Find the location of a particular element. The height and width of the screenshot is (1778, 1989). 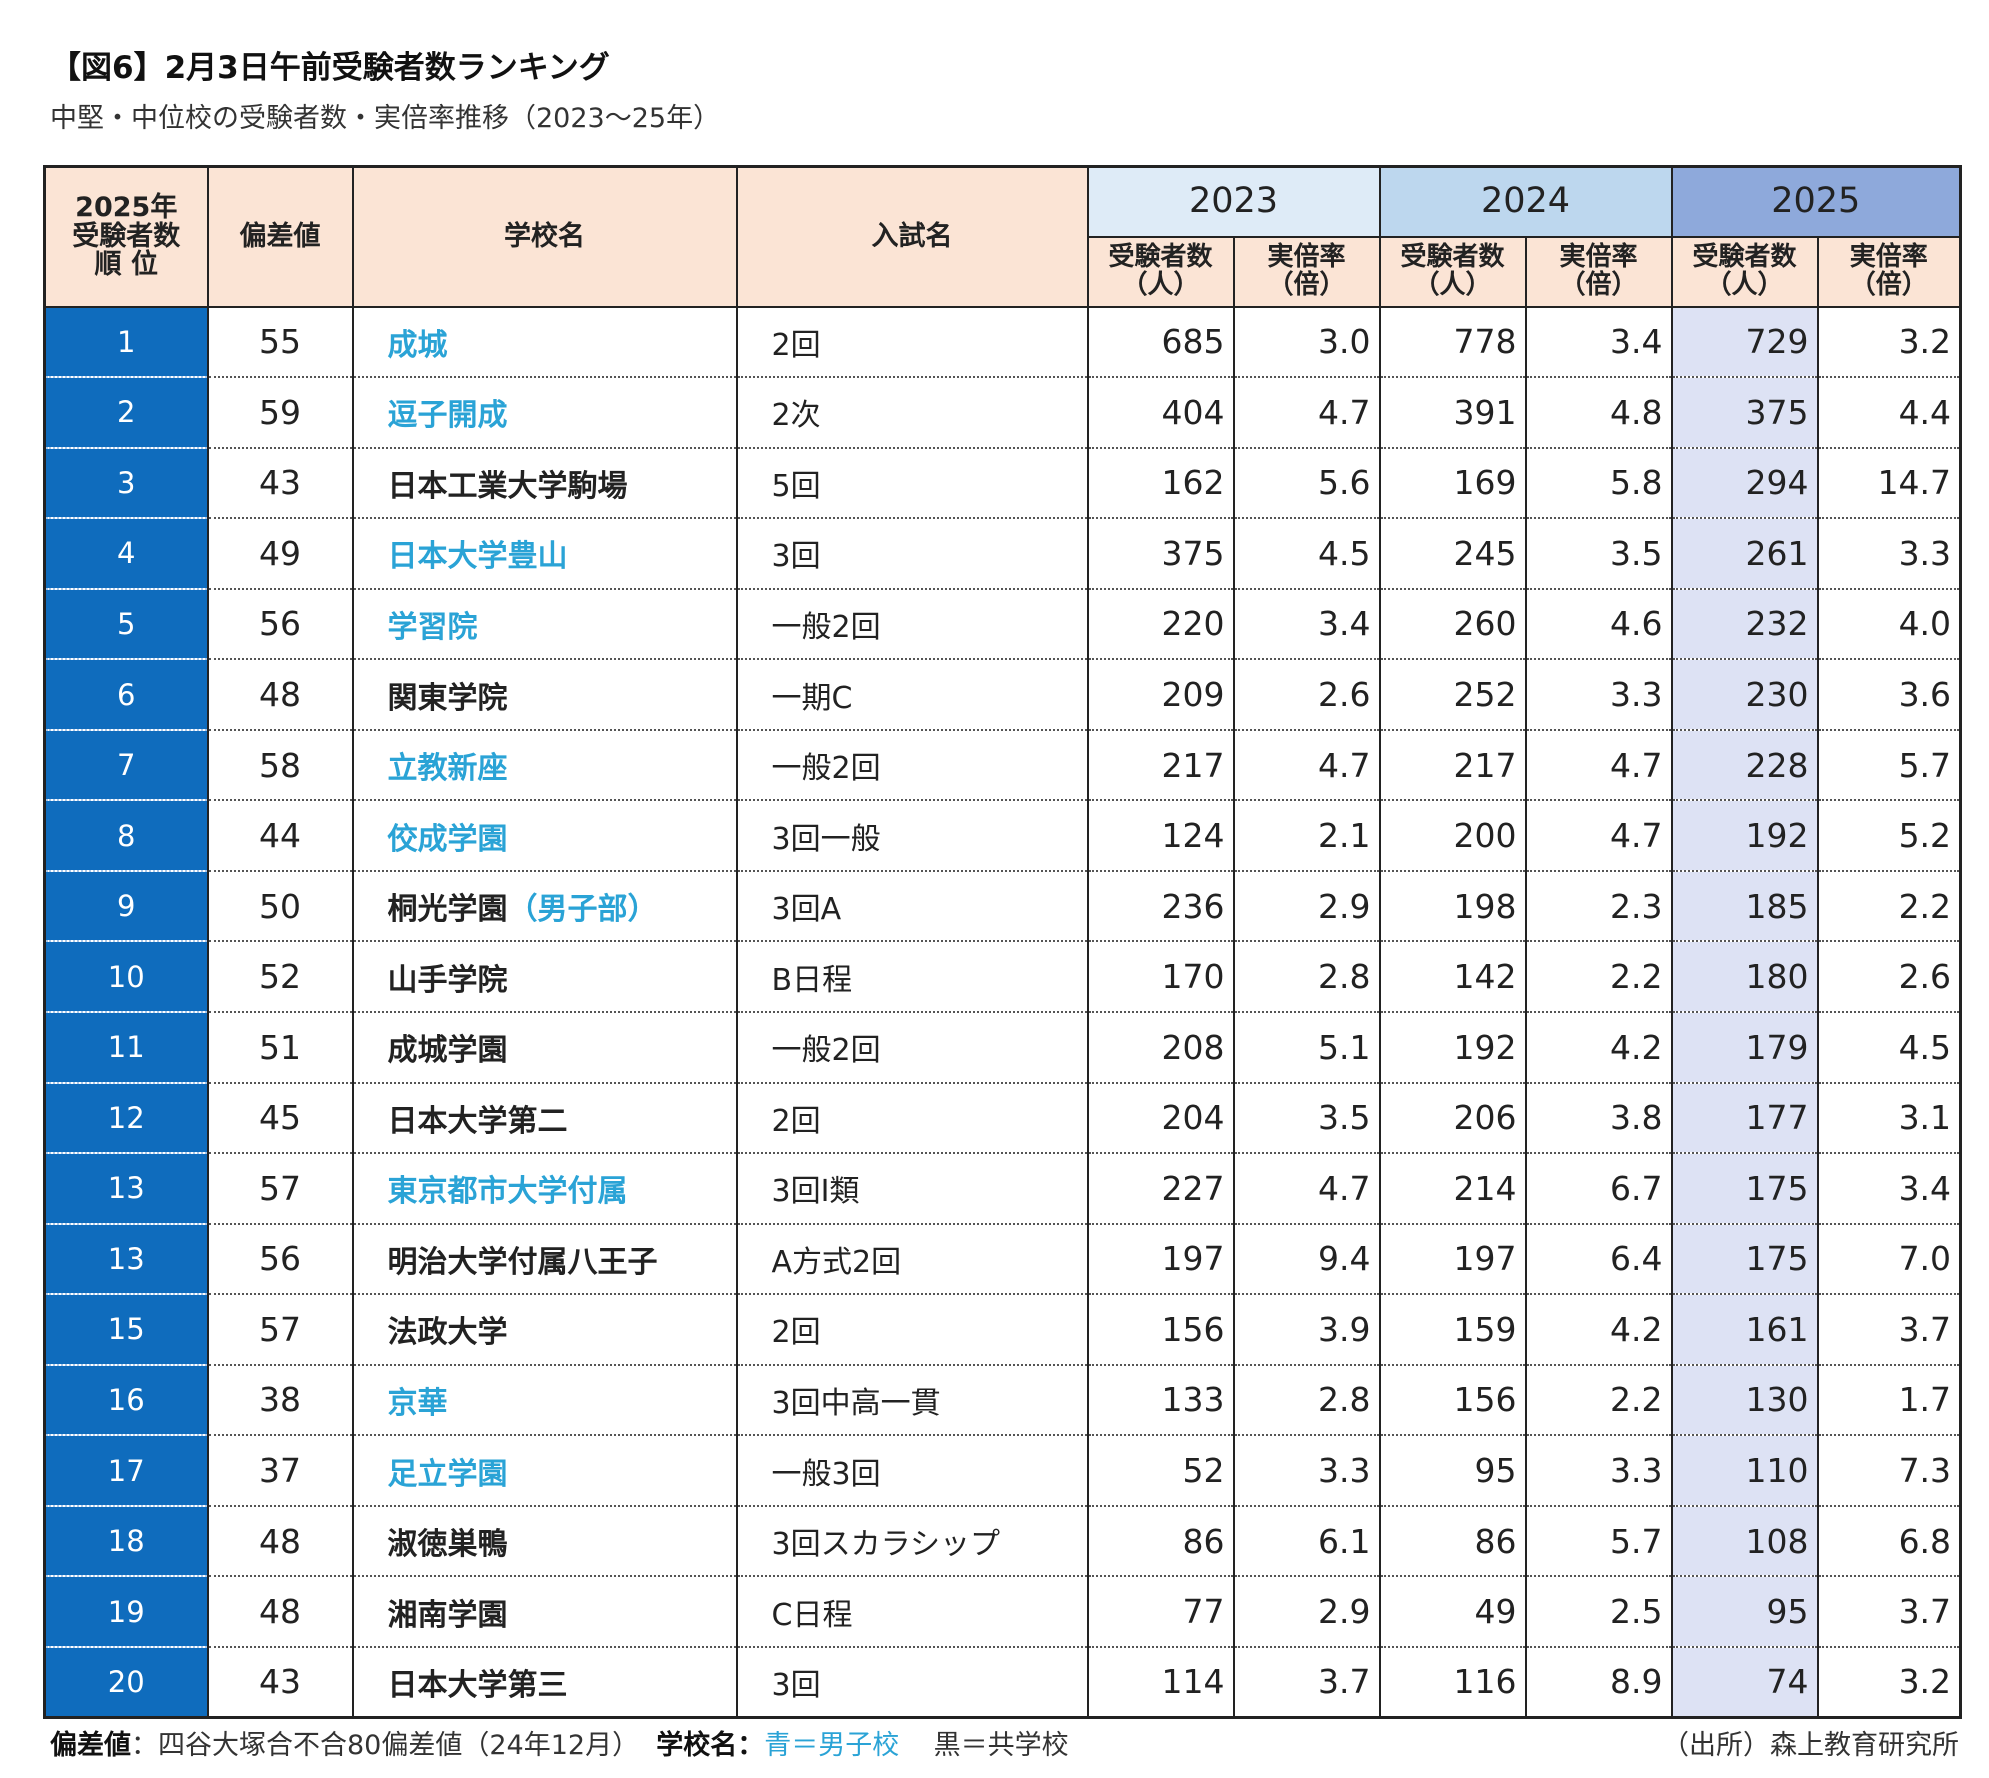

rank-cell: 7 is located at coordinates (126, 765).